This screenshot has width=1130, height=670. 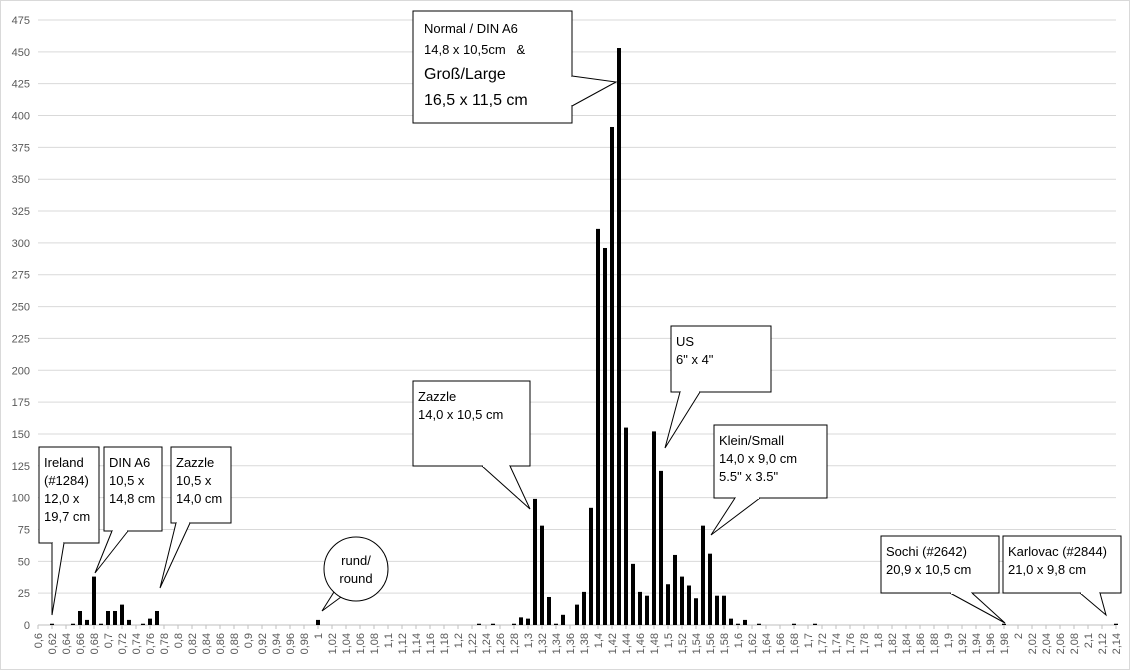 What do you see at coordinates (739, 640) in the screenshot?
I see `x-tick-label: 1,6` at bounding box center [739, 640].